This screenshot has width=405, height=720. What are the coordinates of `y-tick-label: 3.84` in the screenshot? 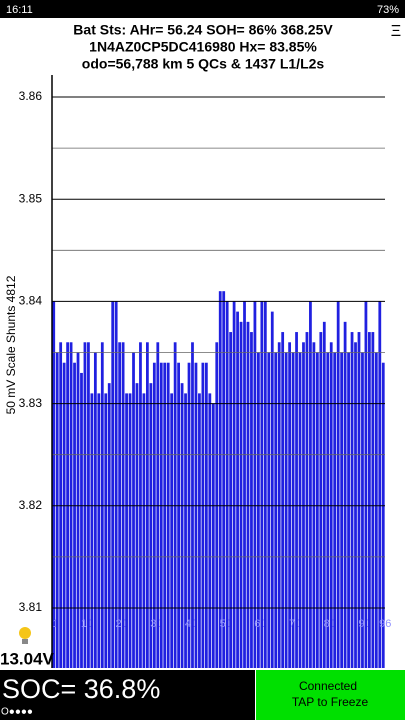 It's located at (31, 301).